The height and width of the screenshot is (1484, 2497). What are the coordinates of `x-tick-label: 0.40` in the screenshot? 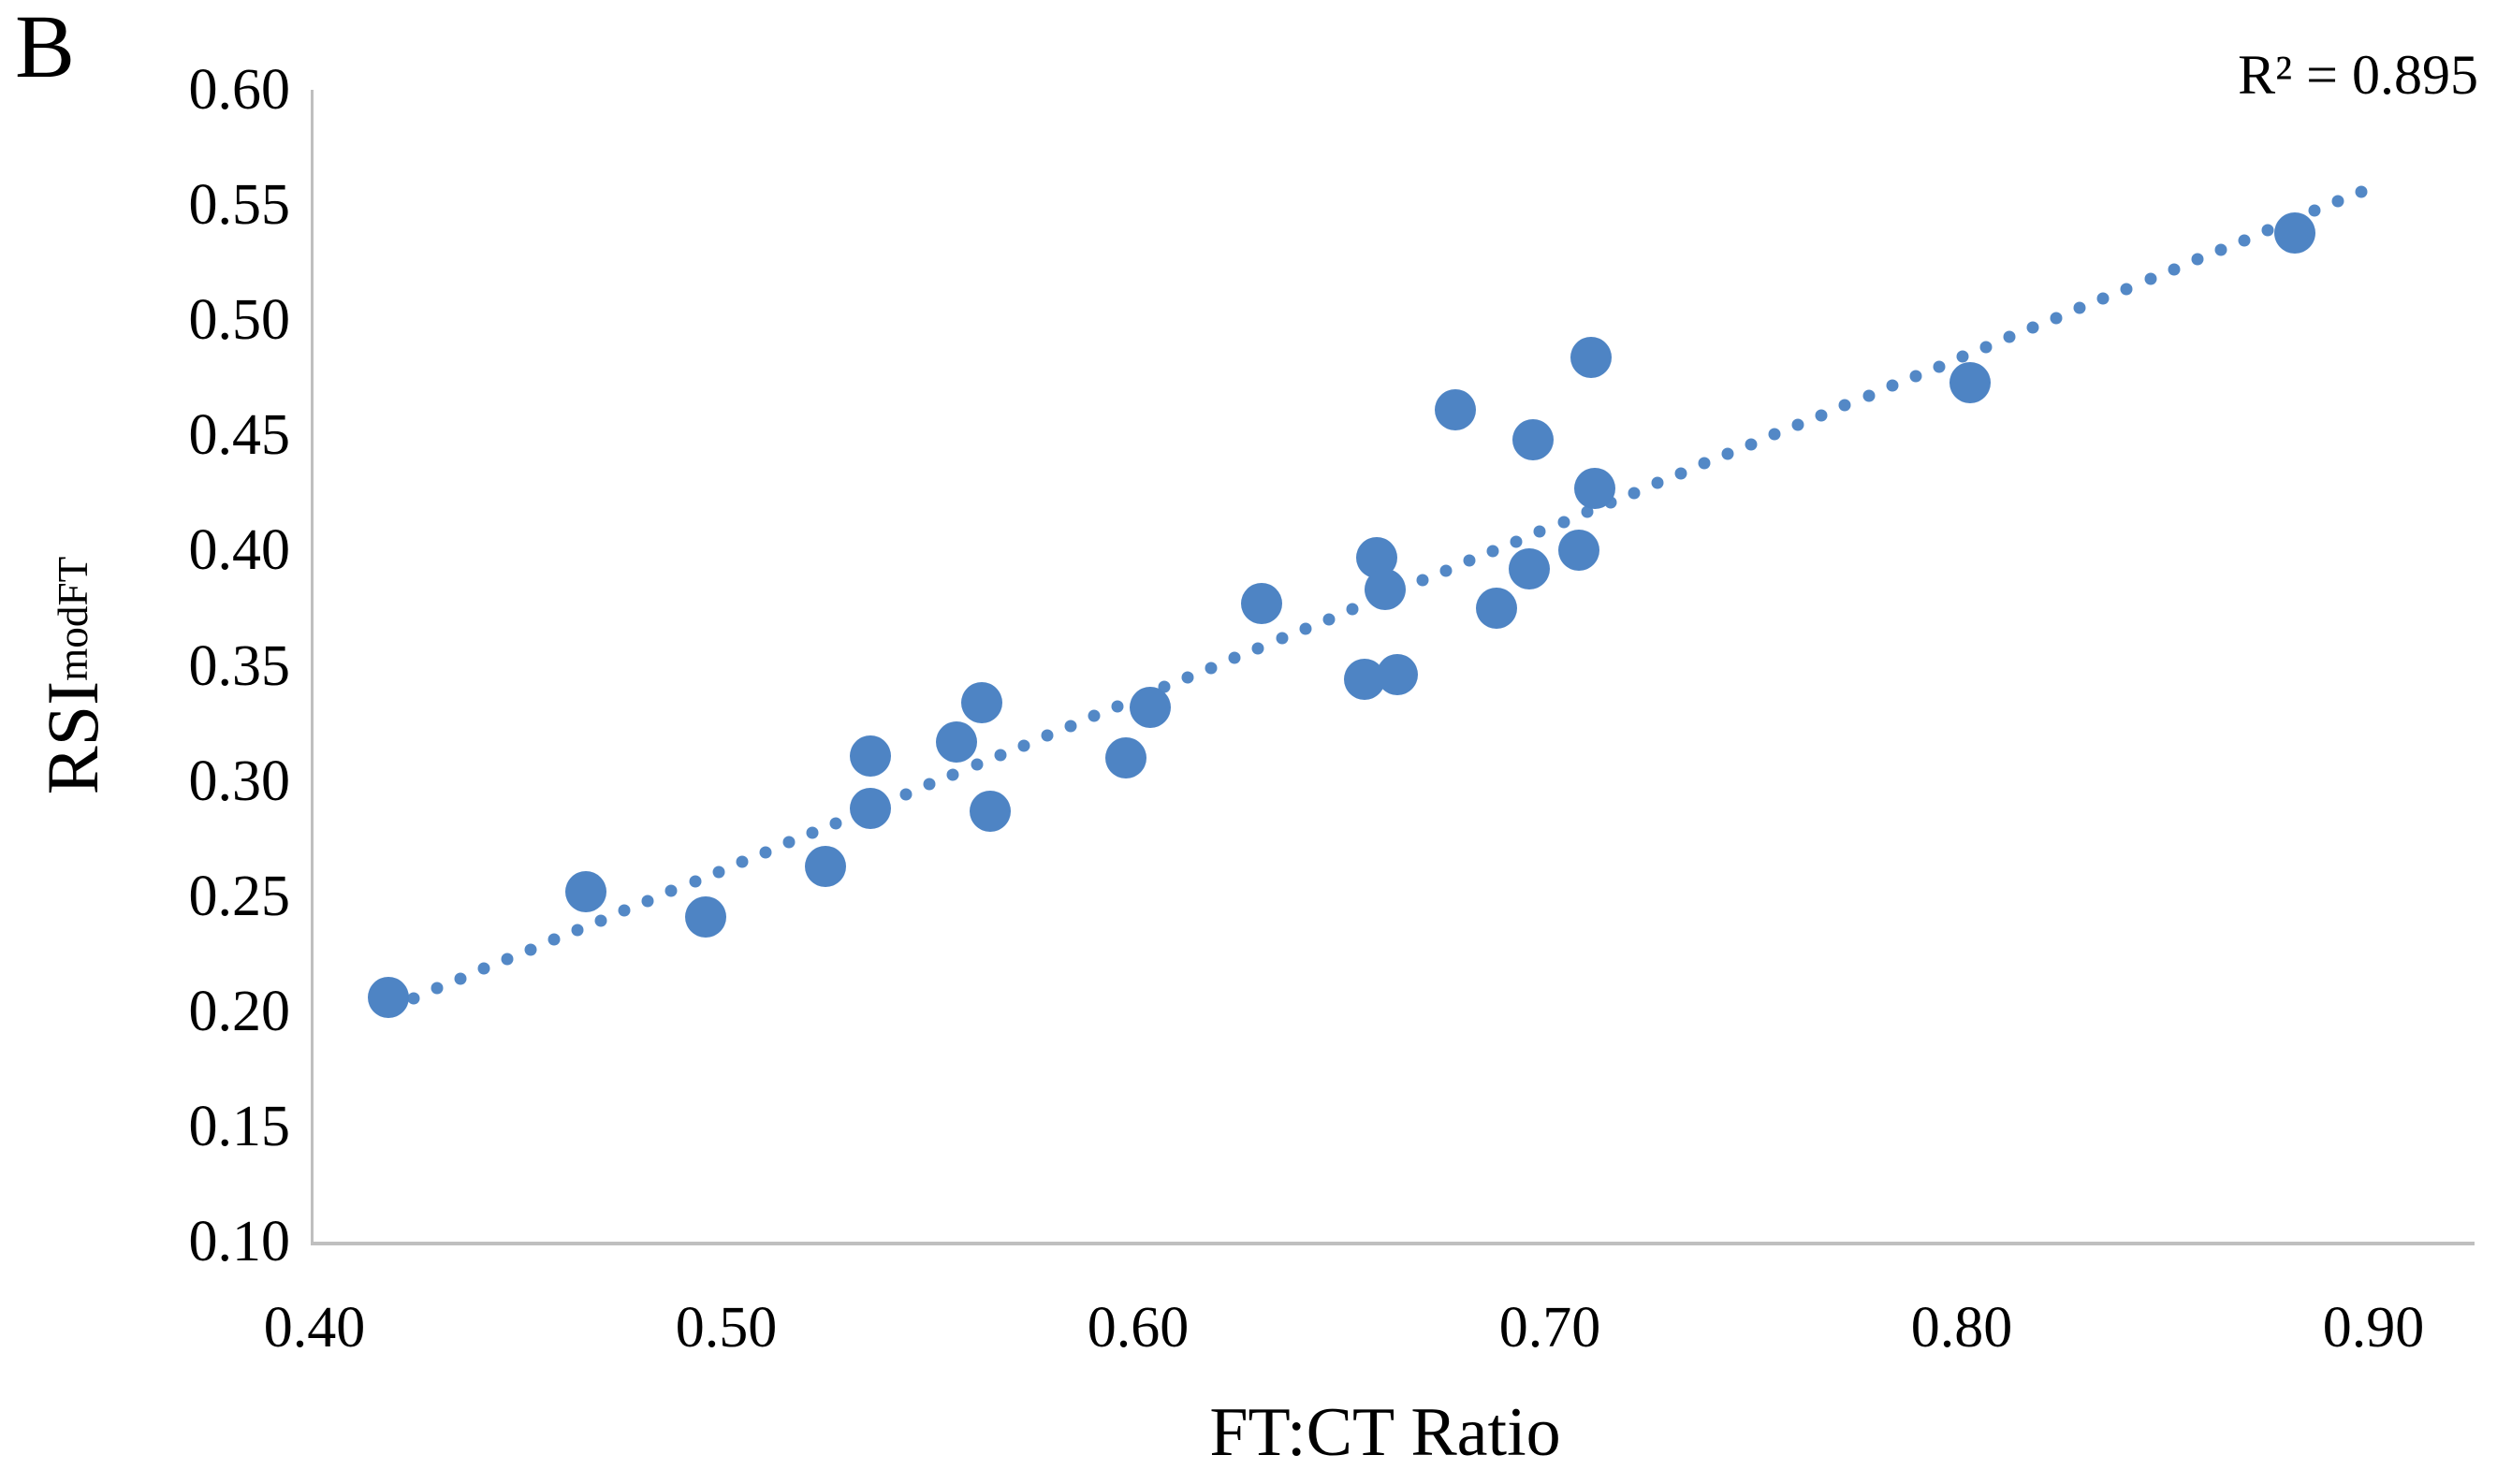 It's located at (314, 1328).